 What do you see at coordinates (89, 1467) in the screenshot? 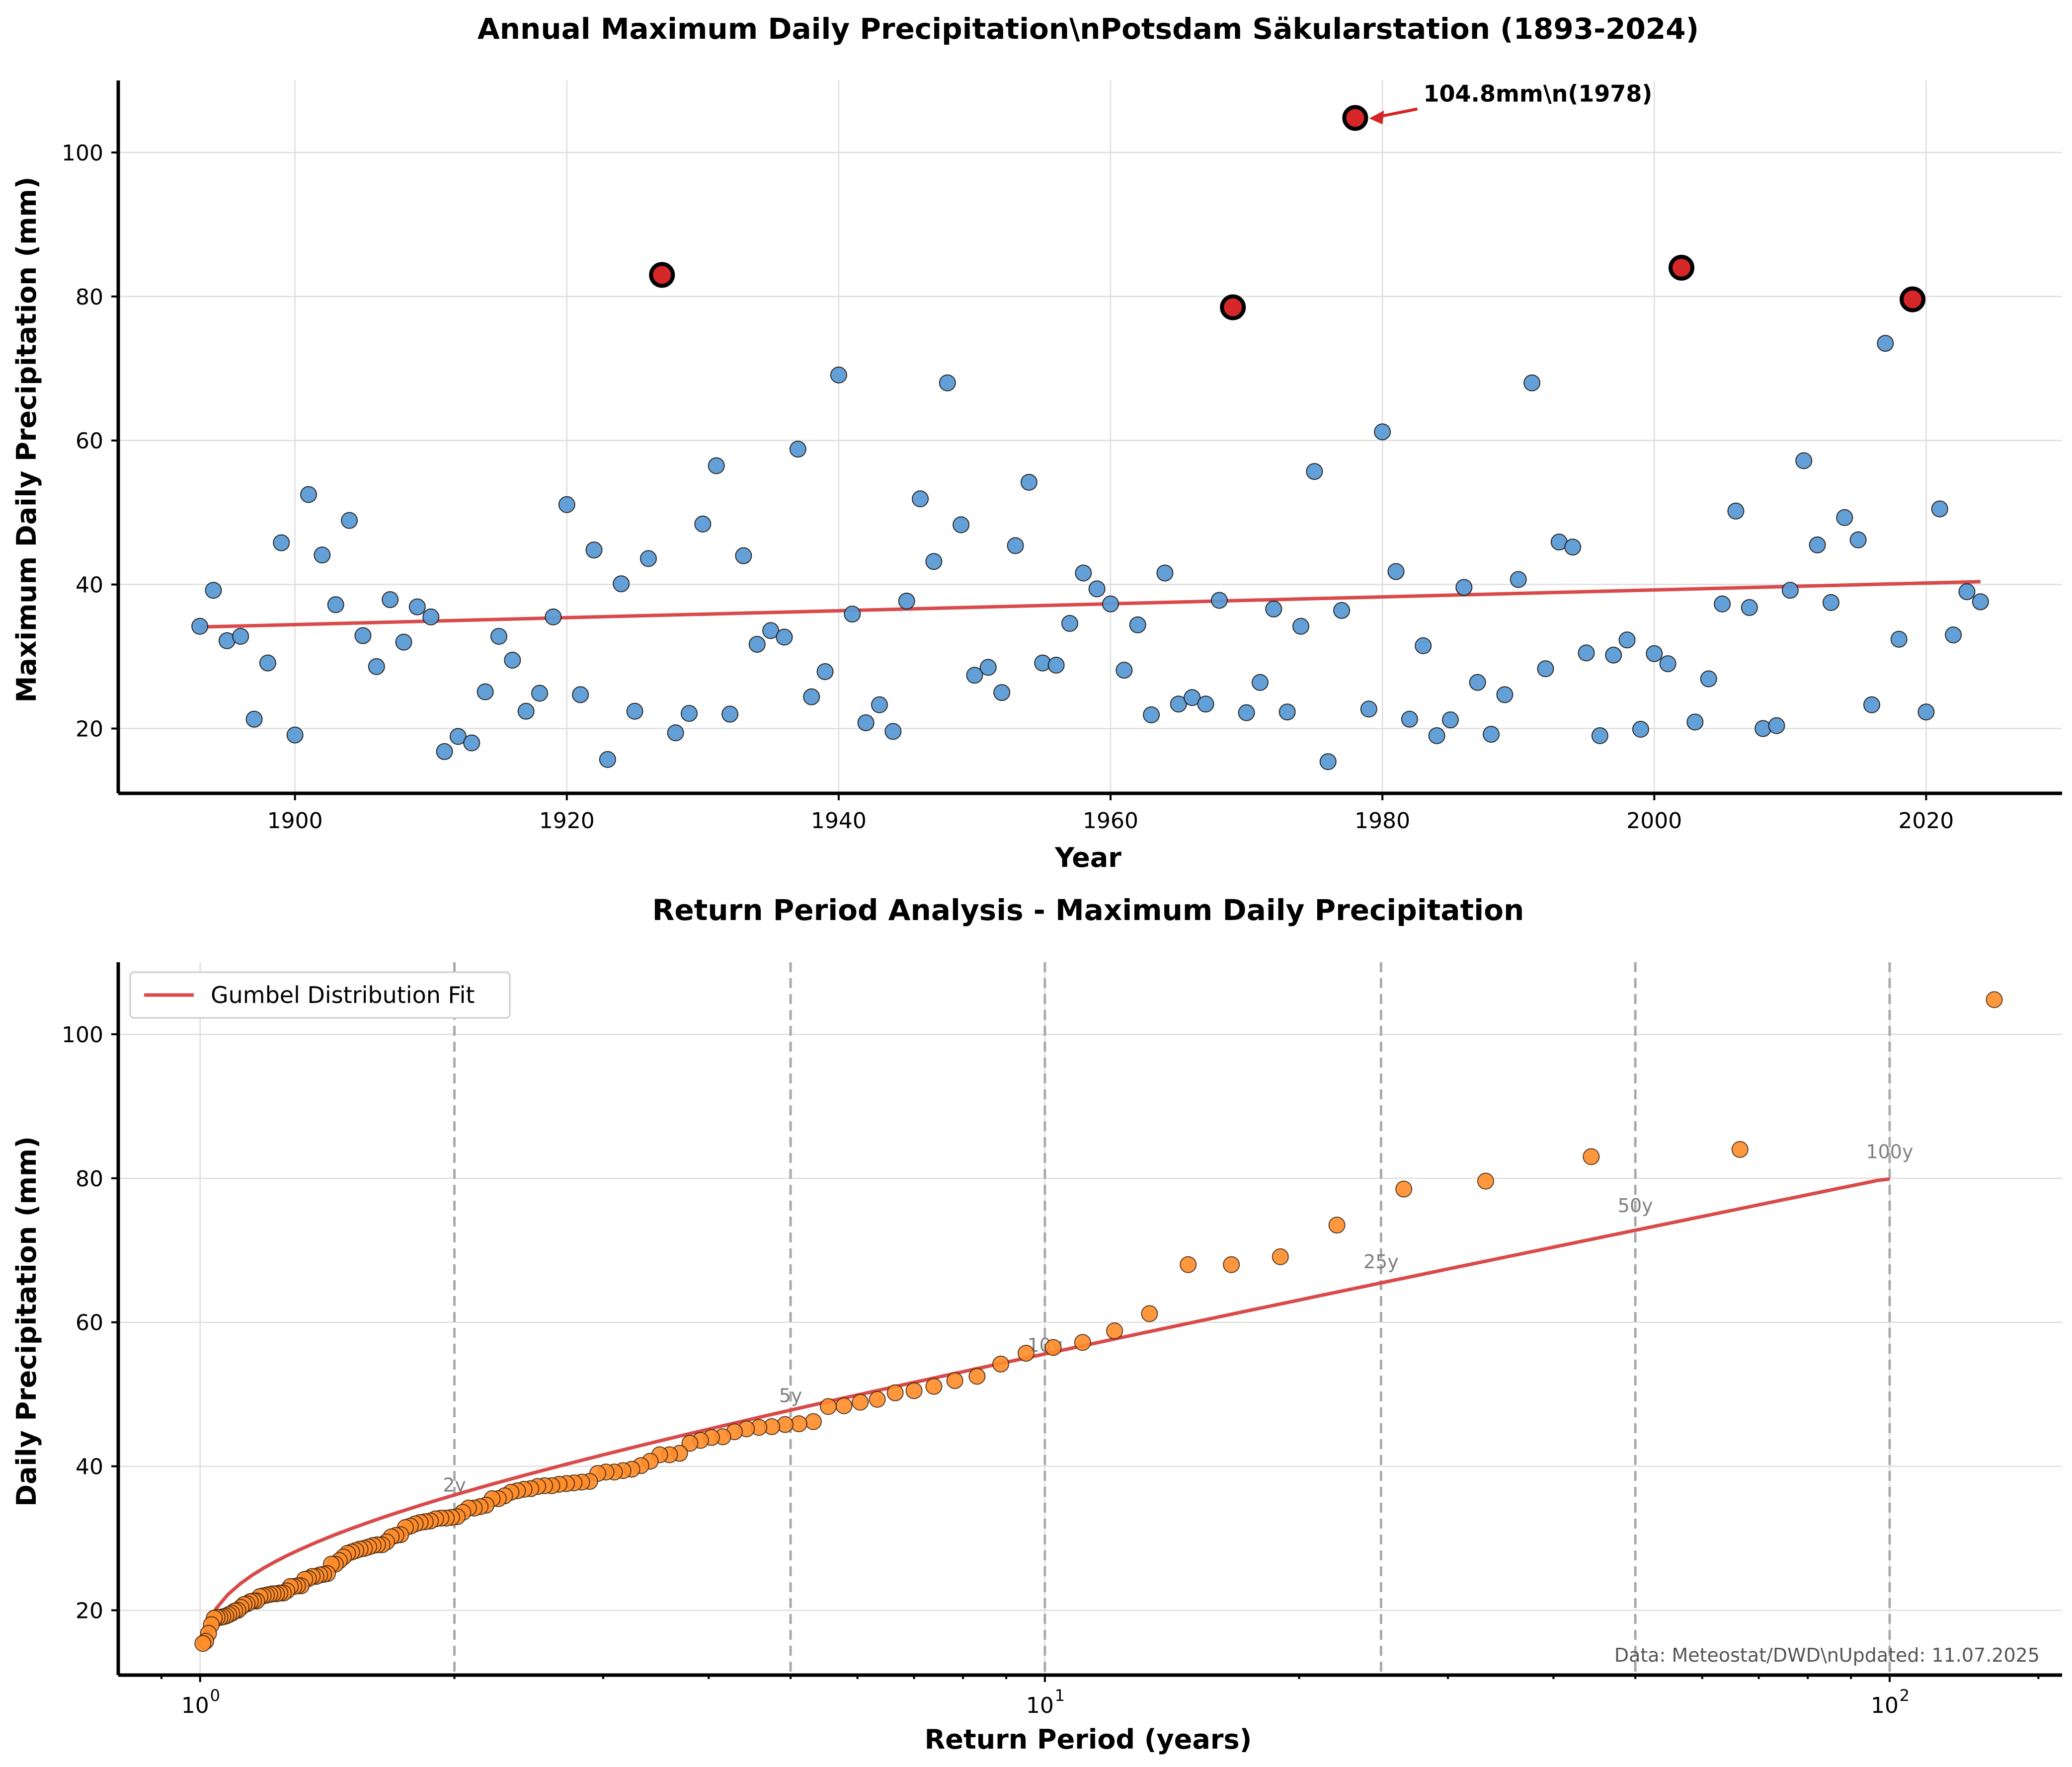
I see `y-tick-label: 40` at bounding box center [89, 1467].